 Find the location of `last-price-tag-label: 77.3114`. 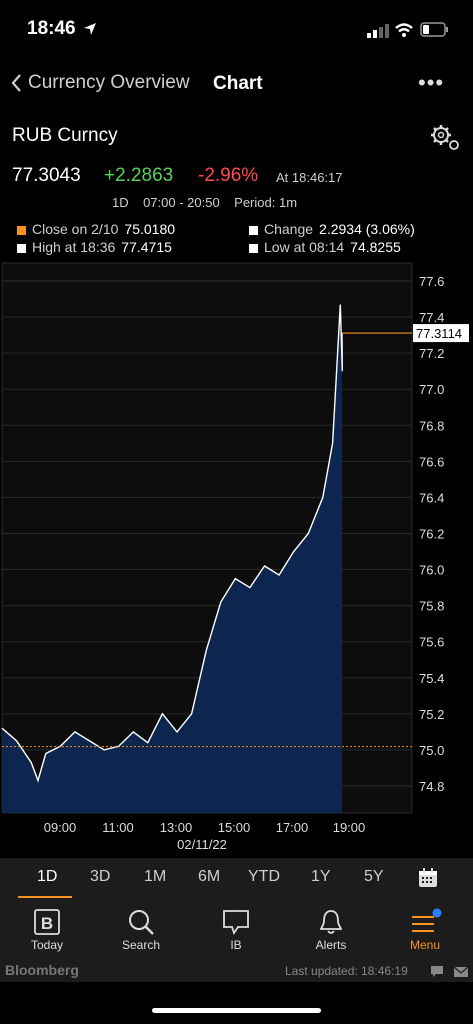

last-price-tag-label: 77.3114 is located at coordinates (439, 333).